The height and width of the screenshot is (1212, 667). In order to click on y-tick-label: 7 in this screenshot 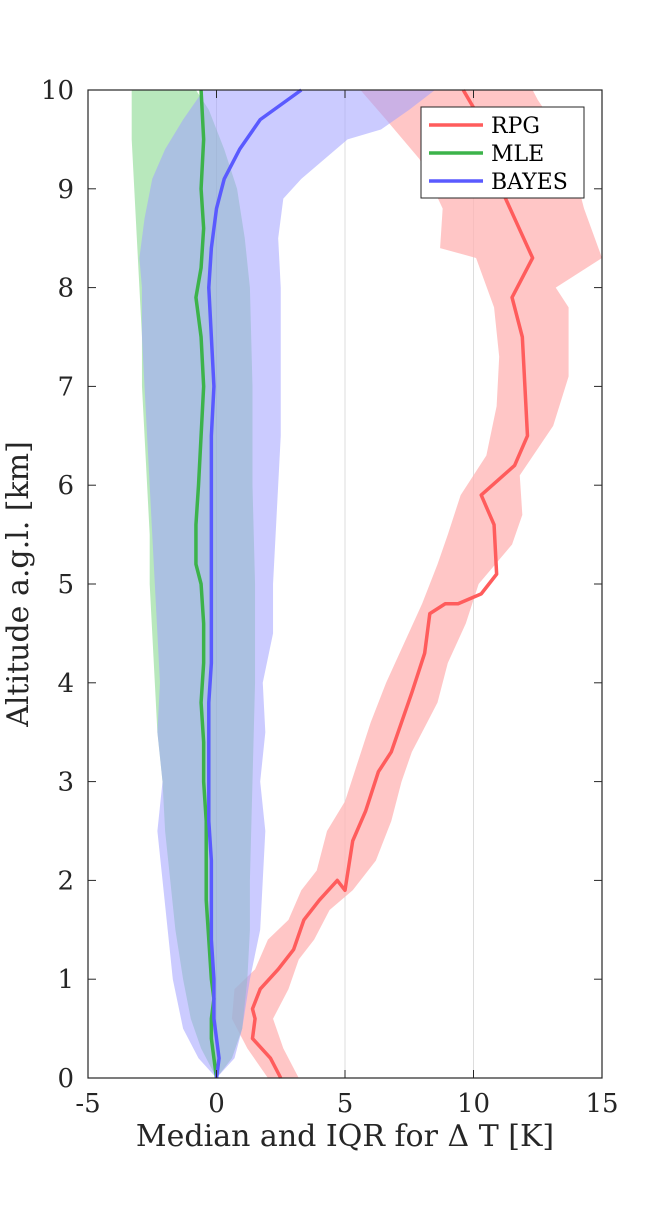, I will do `click(65, 387)`.